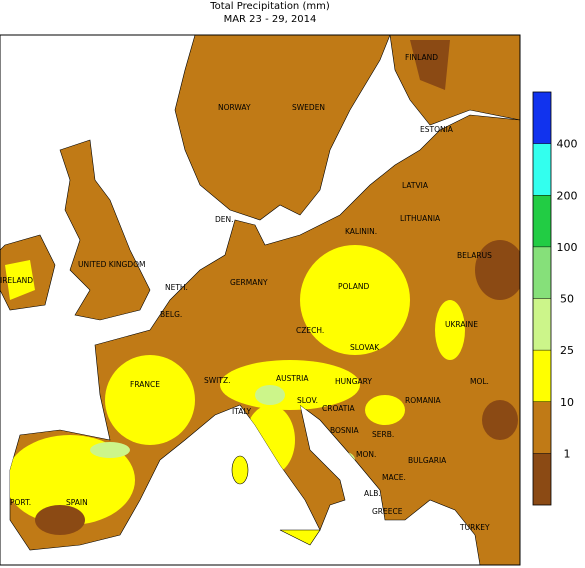  I want to click on colorbar-label: 400, so click(567, 144).